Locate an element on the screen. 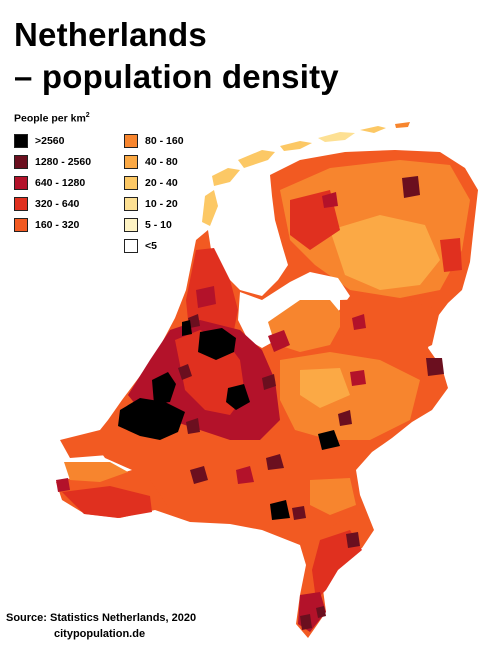 The width and height of the screenshot is (500, 648). region-arnhem is located at coordinates (345, 418).